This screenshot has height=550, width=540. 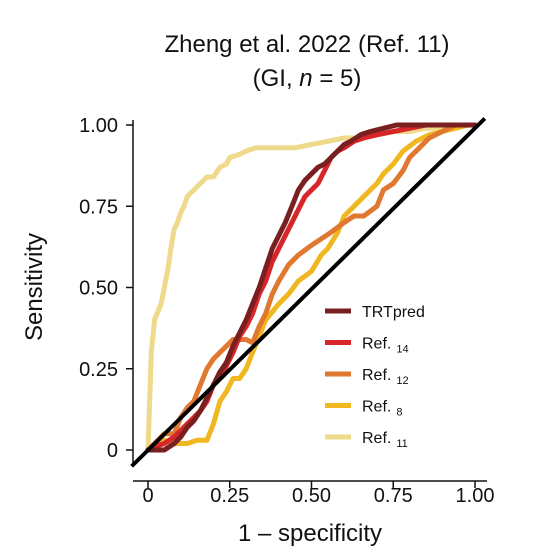 What do you see at coordinates (402, 381) in the screenshot?
I see `legend-label-subscript: 12` at bounding box center [402, 381].